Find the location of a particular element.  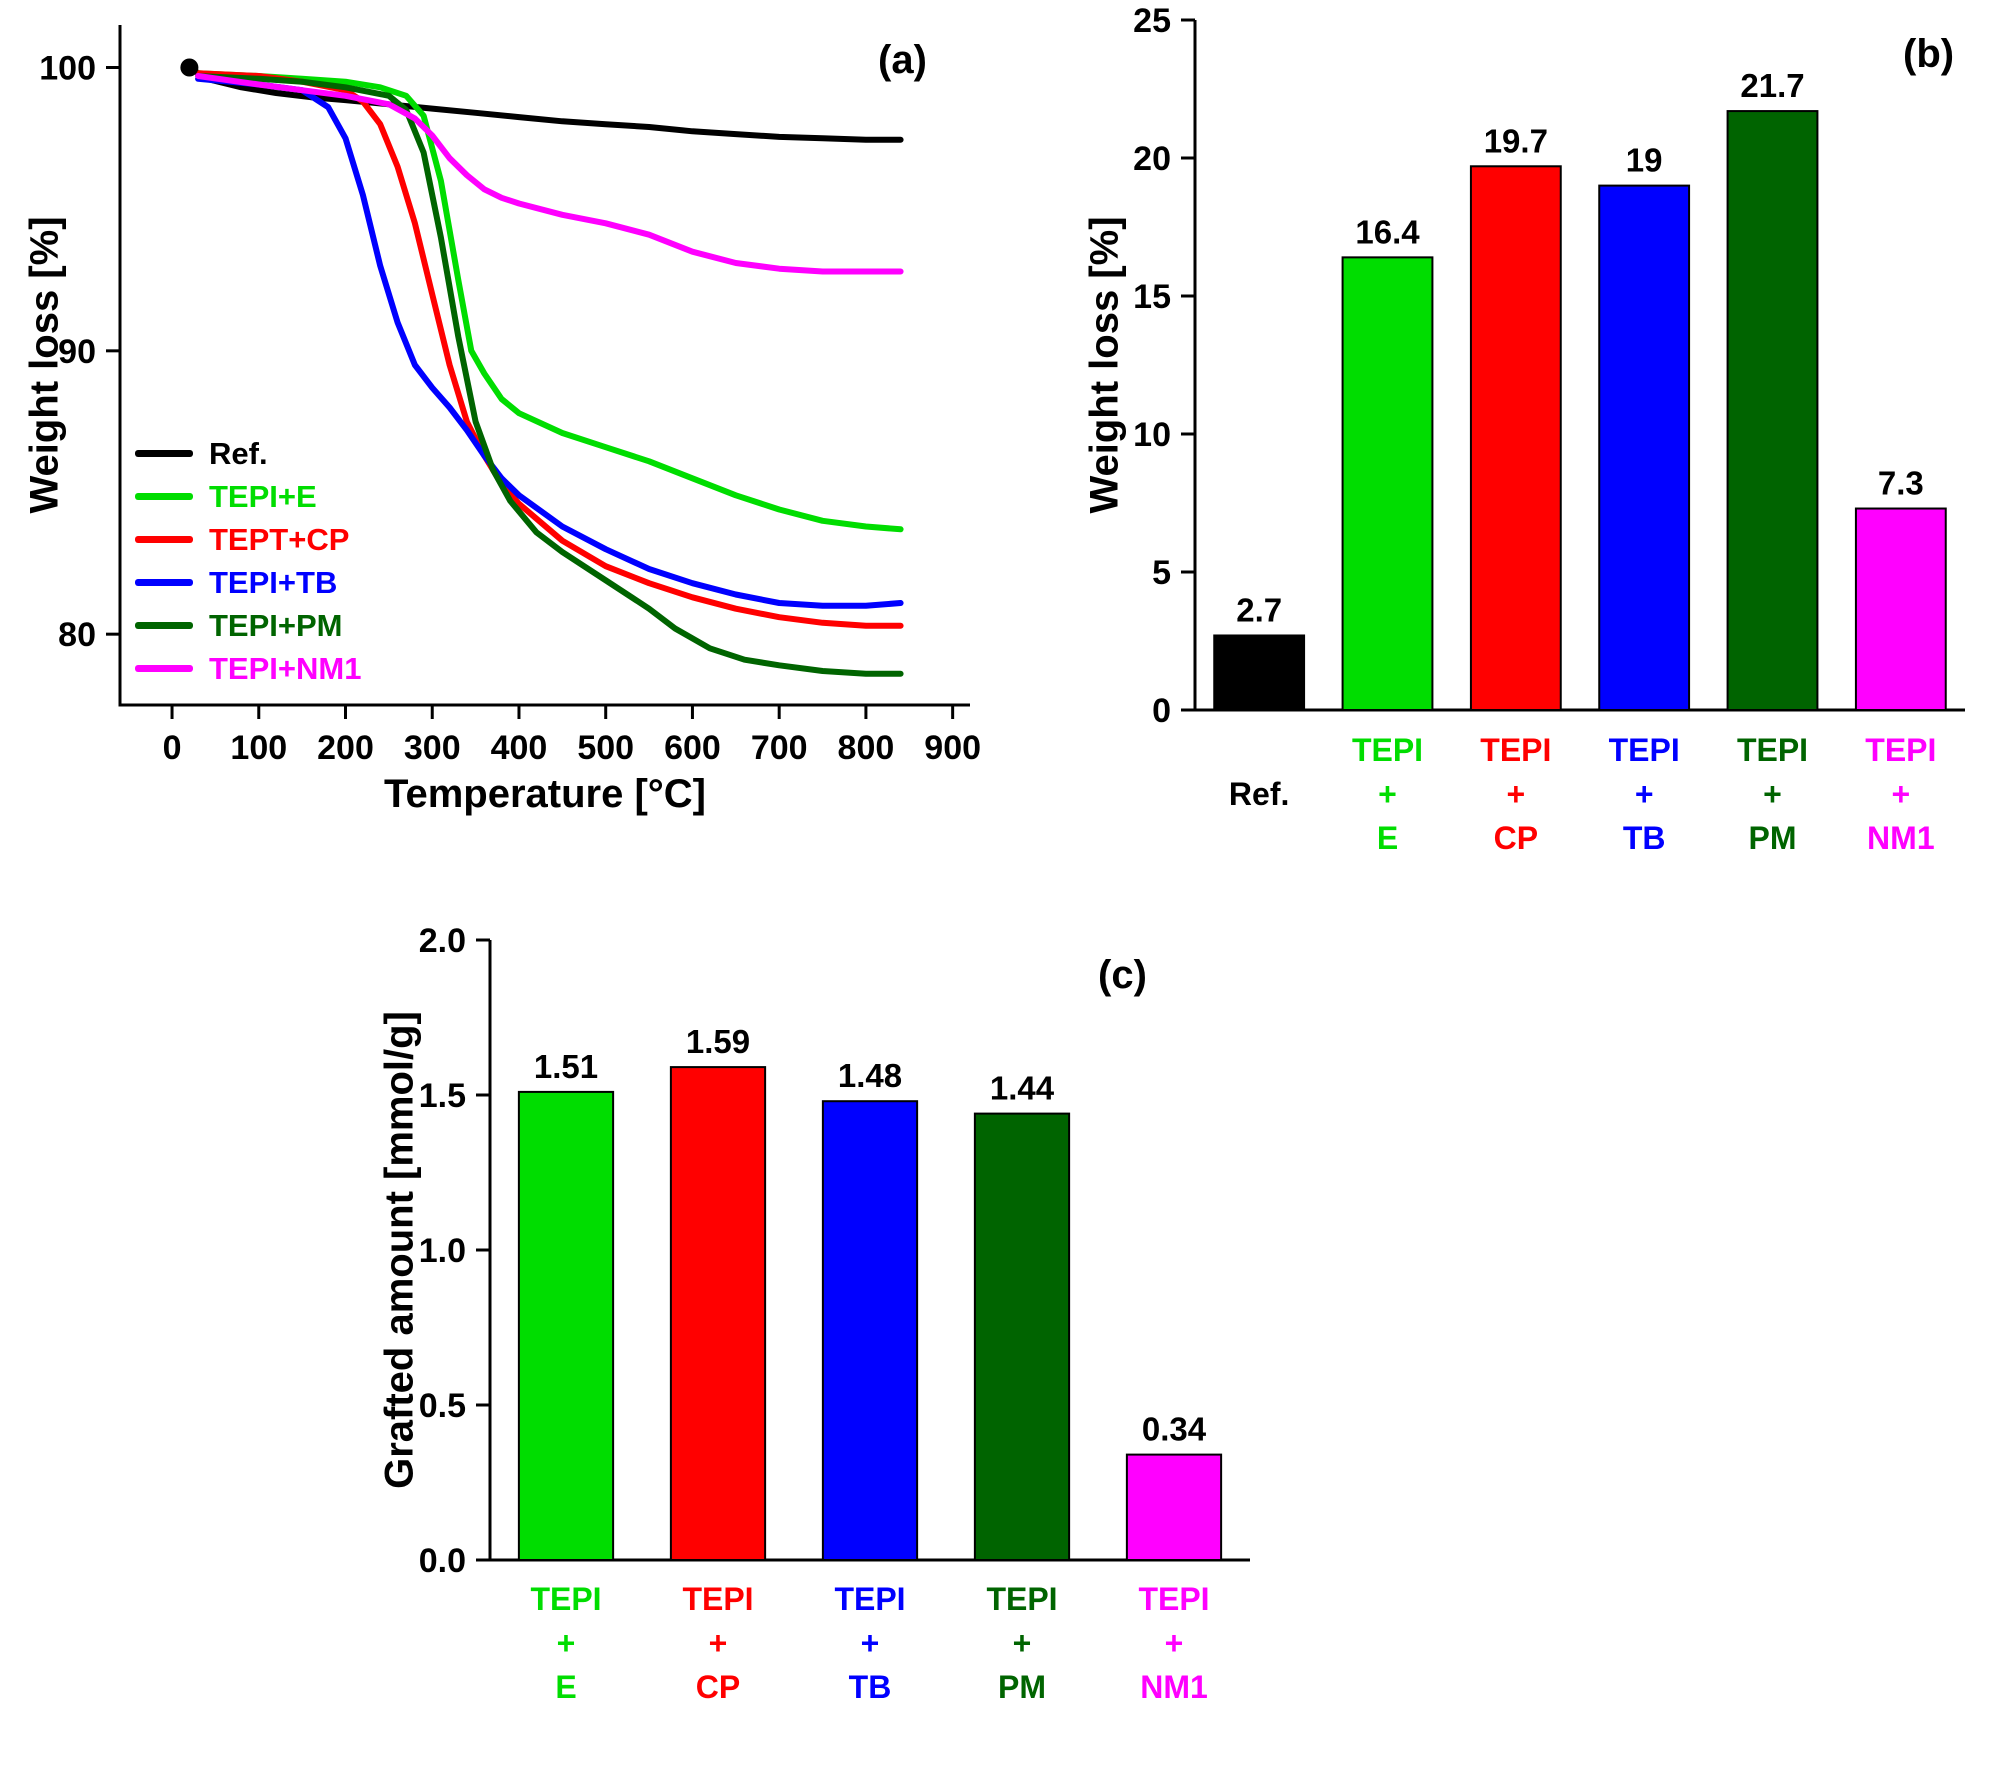

y-tick-label: 0 is located at coordinates (1161, 711).